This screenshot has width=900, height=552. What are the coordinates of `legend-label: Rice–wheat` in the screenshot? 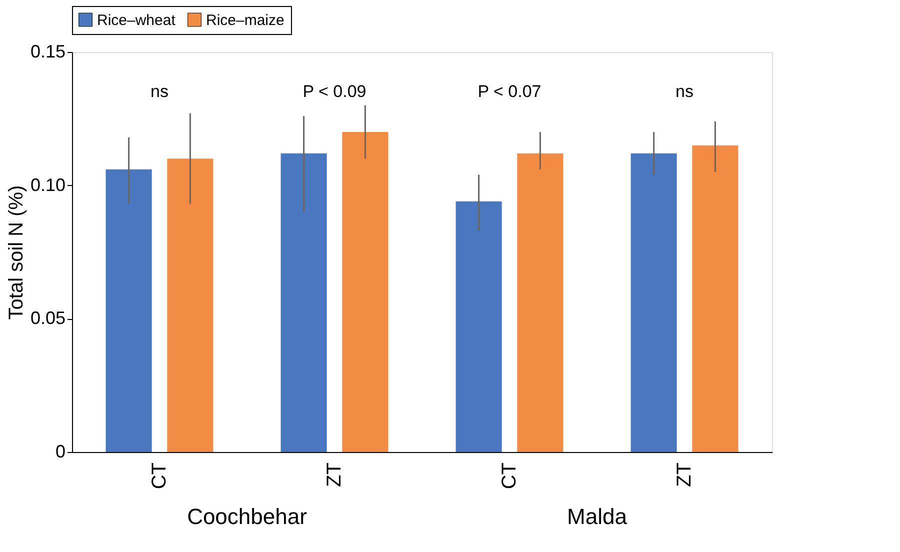 It's located at (136, 20).